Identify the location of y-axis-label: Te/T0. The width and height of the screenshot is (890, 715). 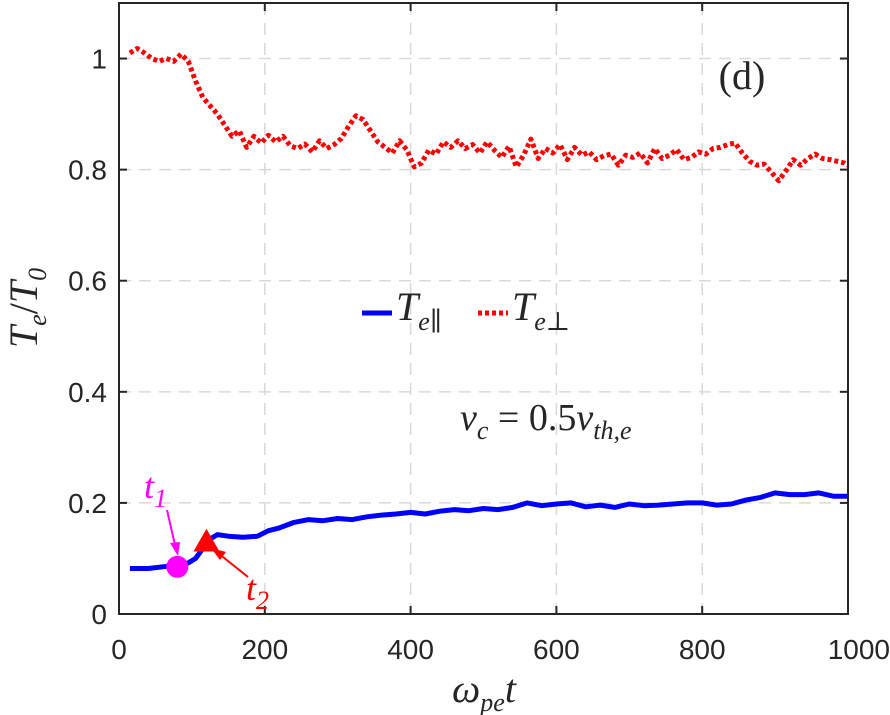
(26, 308).